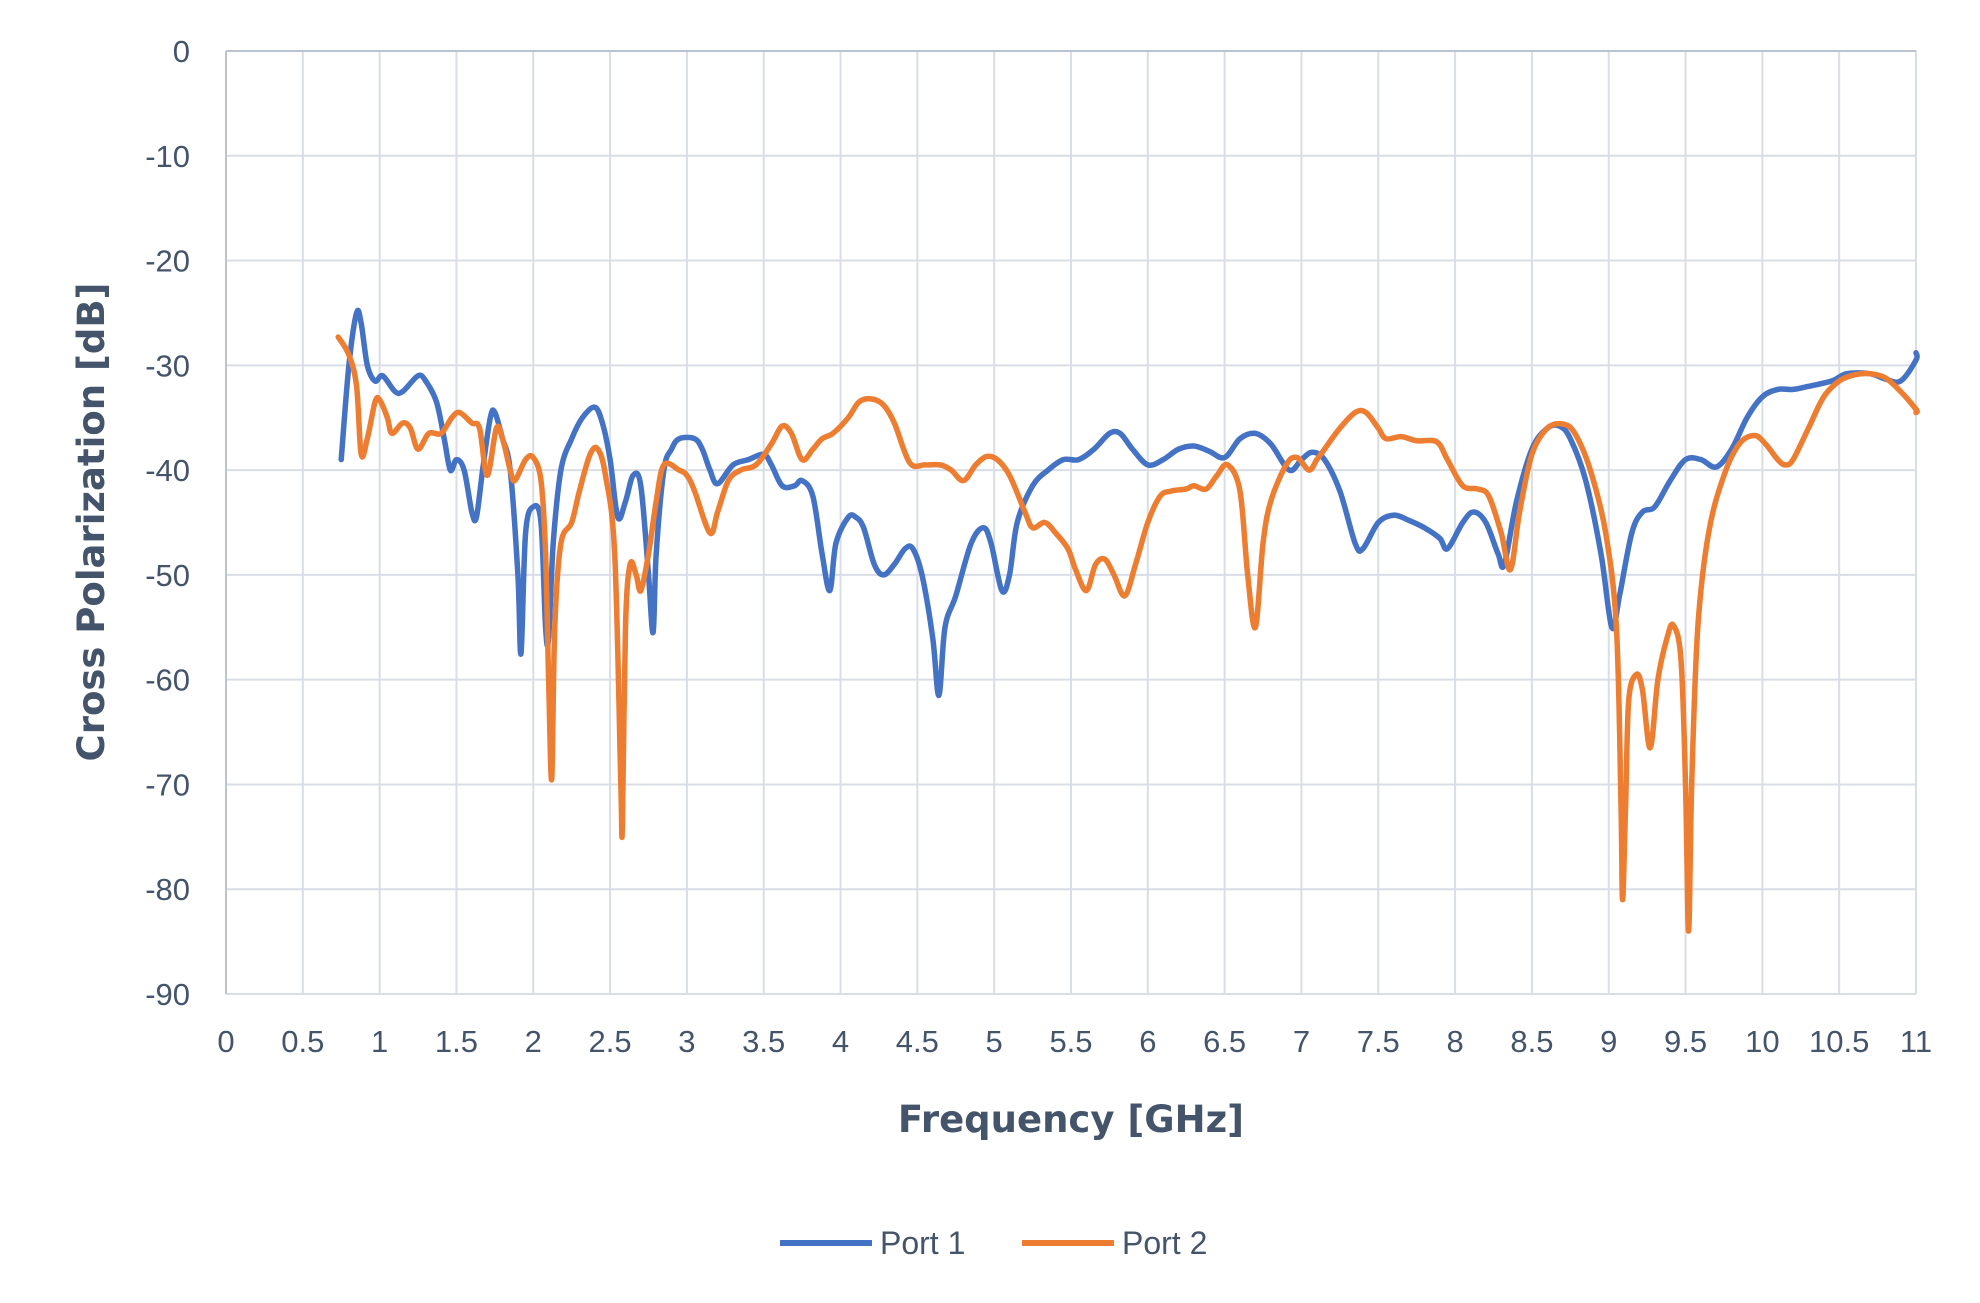 Image resolution: width=1980 pixels, height=1303 pixels. I want to click on x-tick-label: 1.5, so click(456, 1041).